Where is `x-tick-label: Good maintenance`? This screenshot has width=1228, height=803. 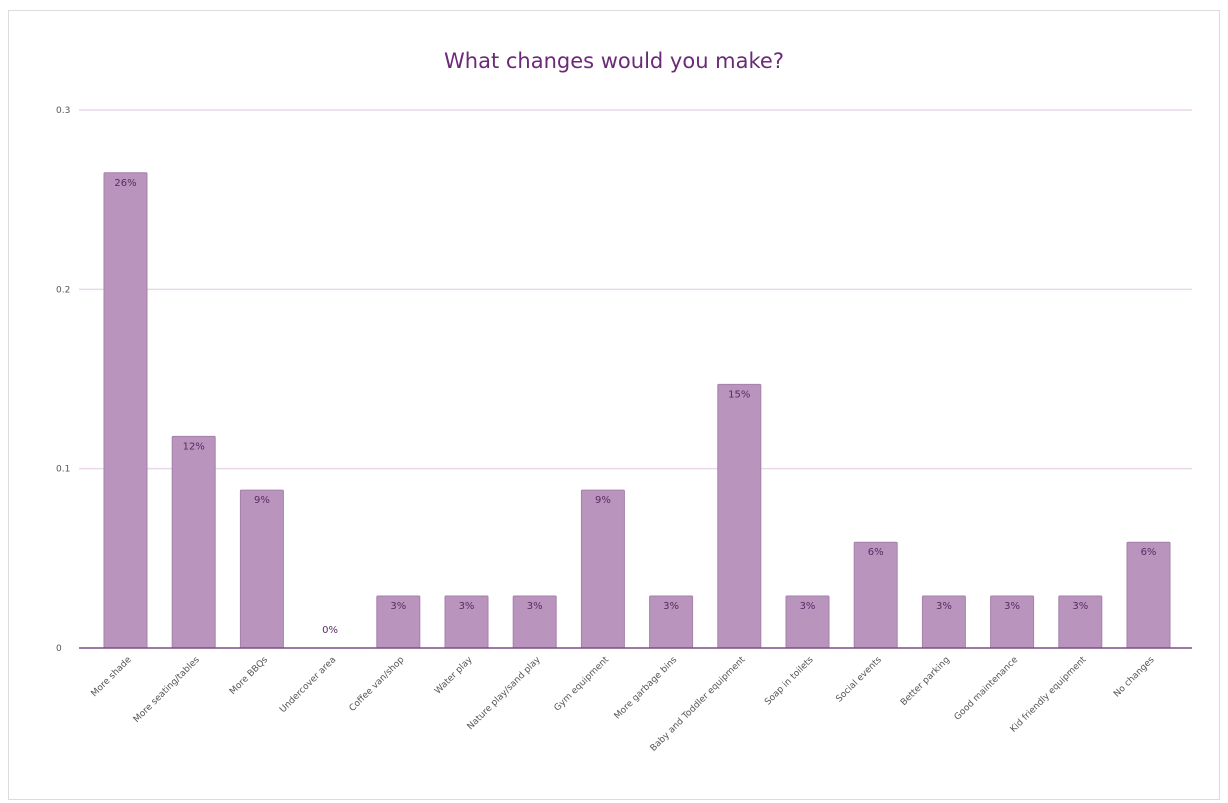 x-tick-label: Good maintenance is located at coordinates (987, 689).